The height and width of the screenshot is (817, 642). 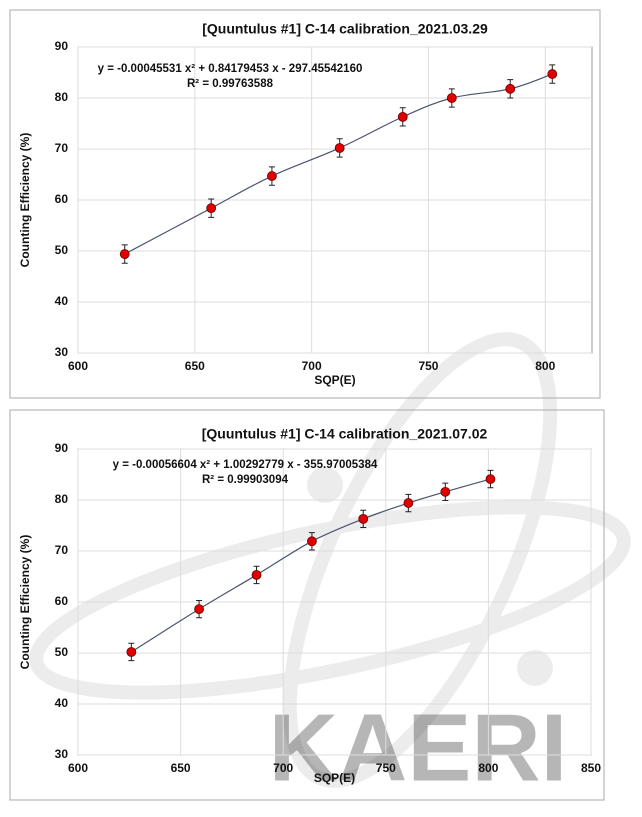 I want to click on x-tick-label: 850, so click(x=591, y=768).